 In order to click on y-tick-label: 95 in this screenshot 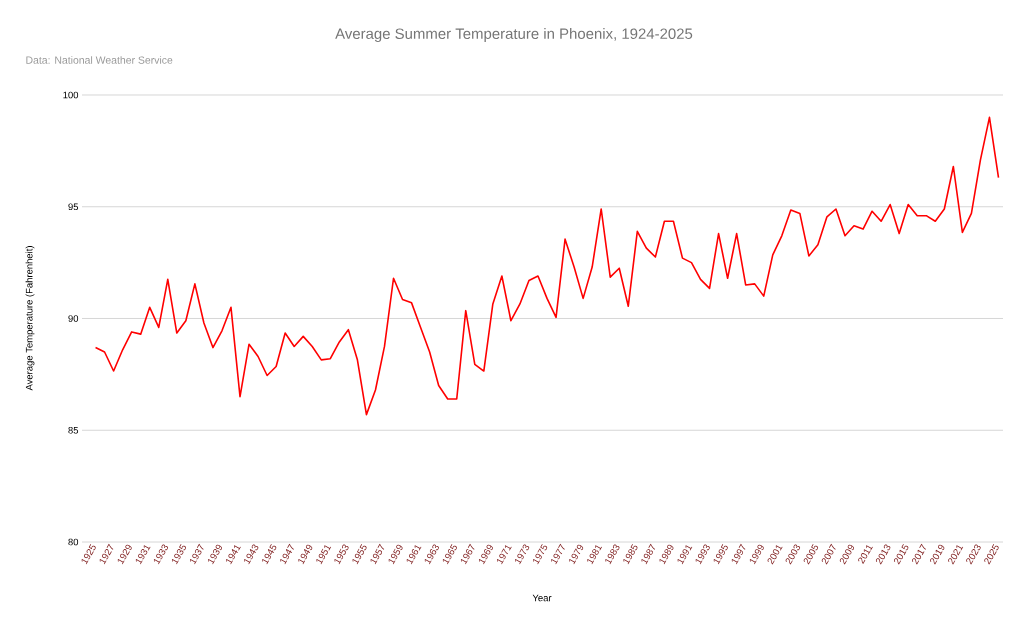, I will do `click(73, 207)`.